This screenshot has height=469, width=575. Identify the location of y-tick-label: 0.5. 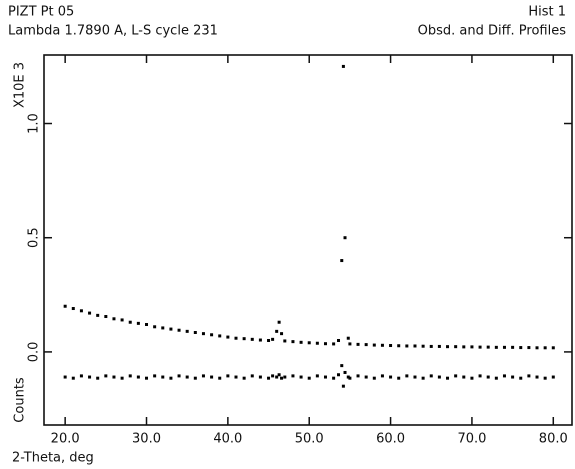
(34, 237).